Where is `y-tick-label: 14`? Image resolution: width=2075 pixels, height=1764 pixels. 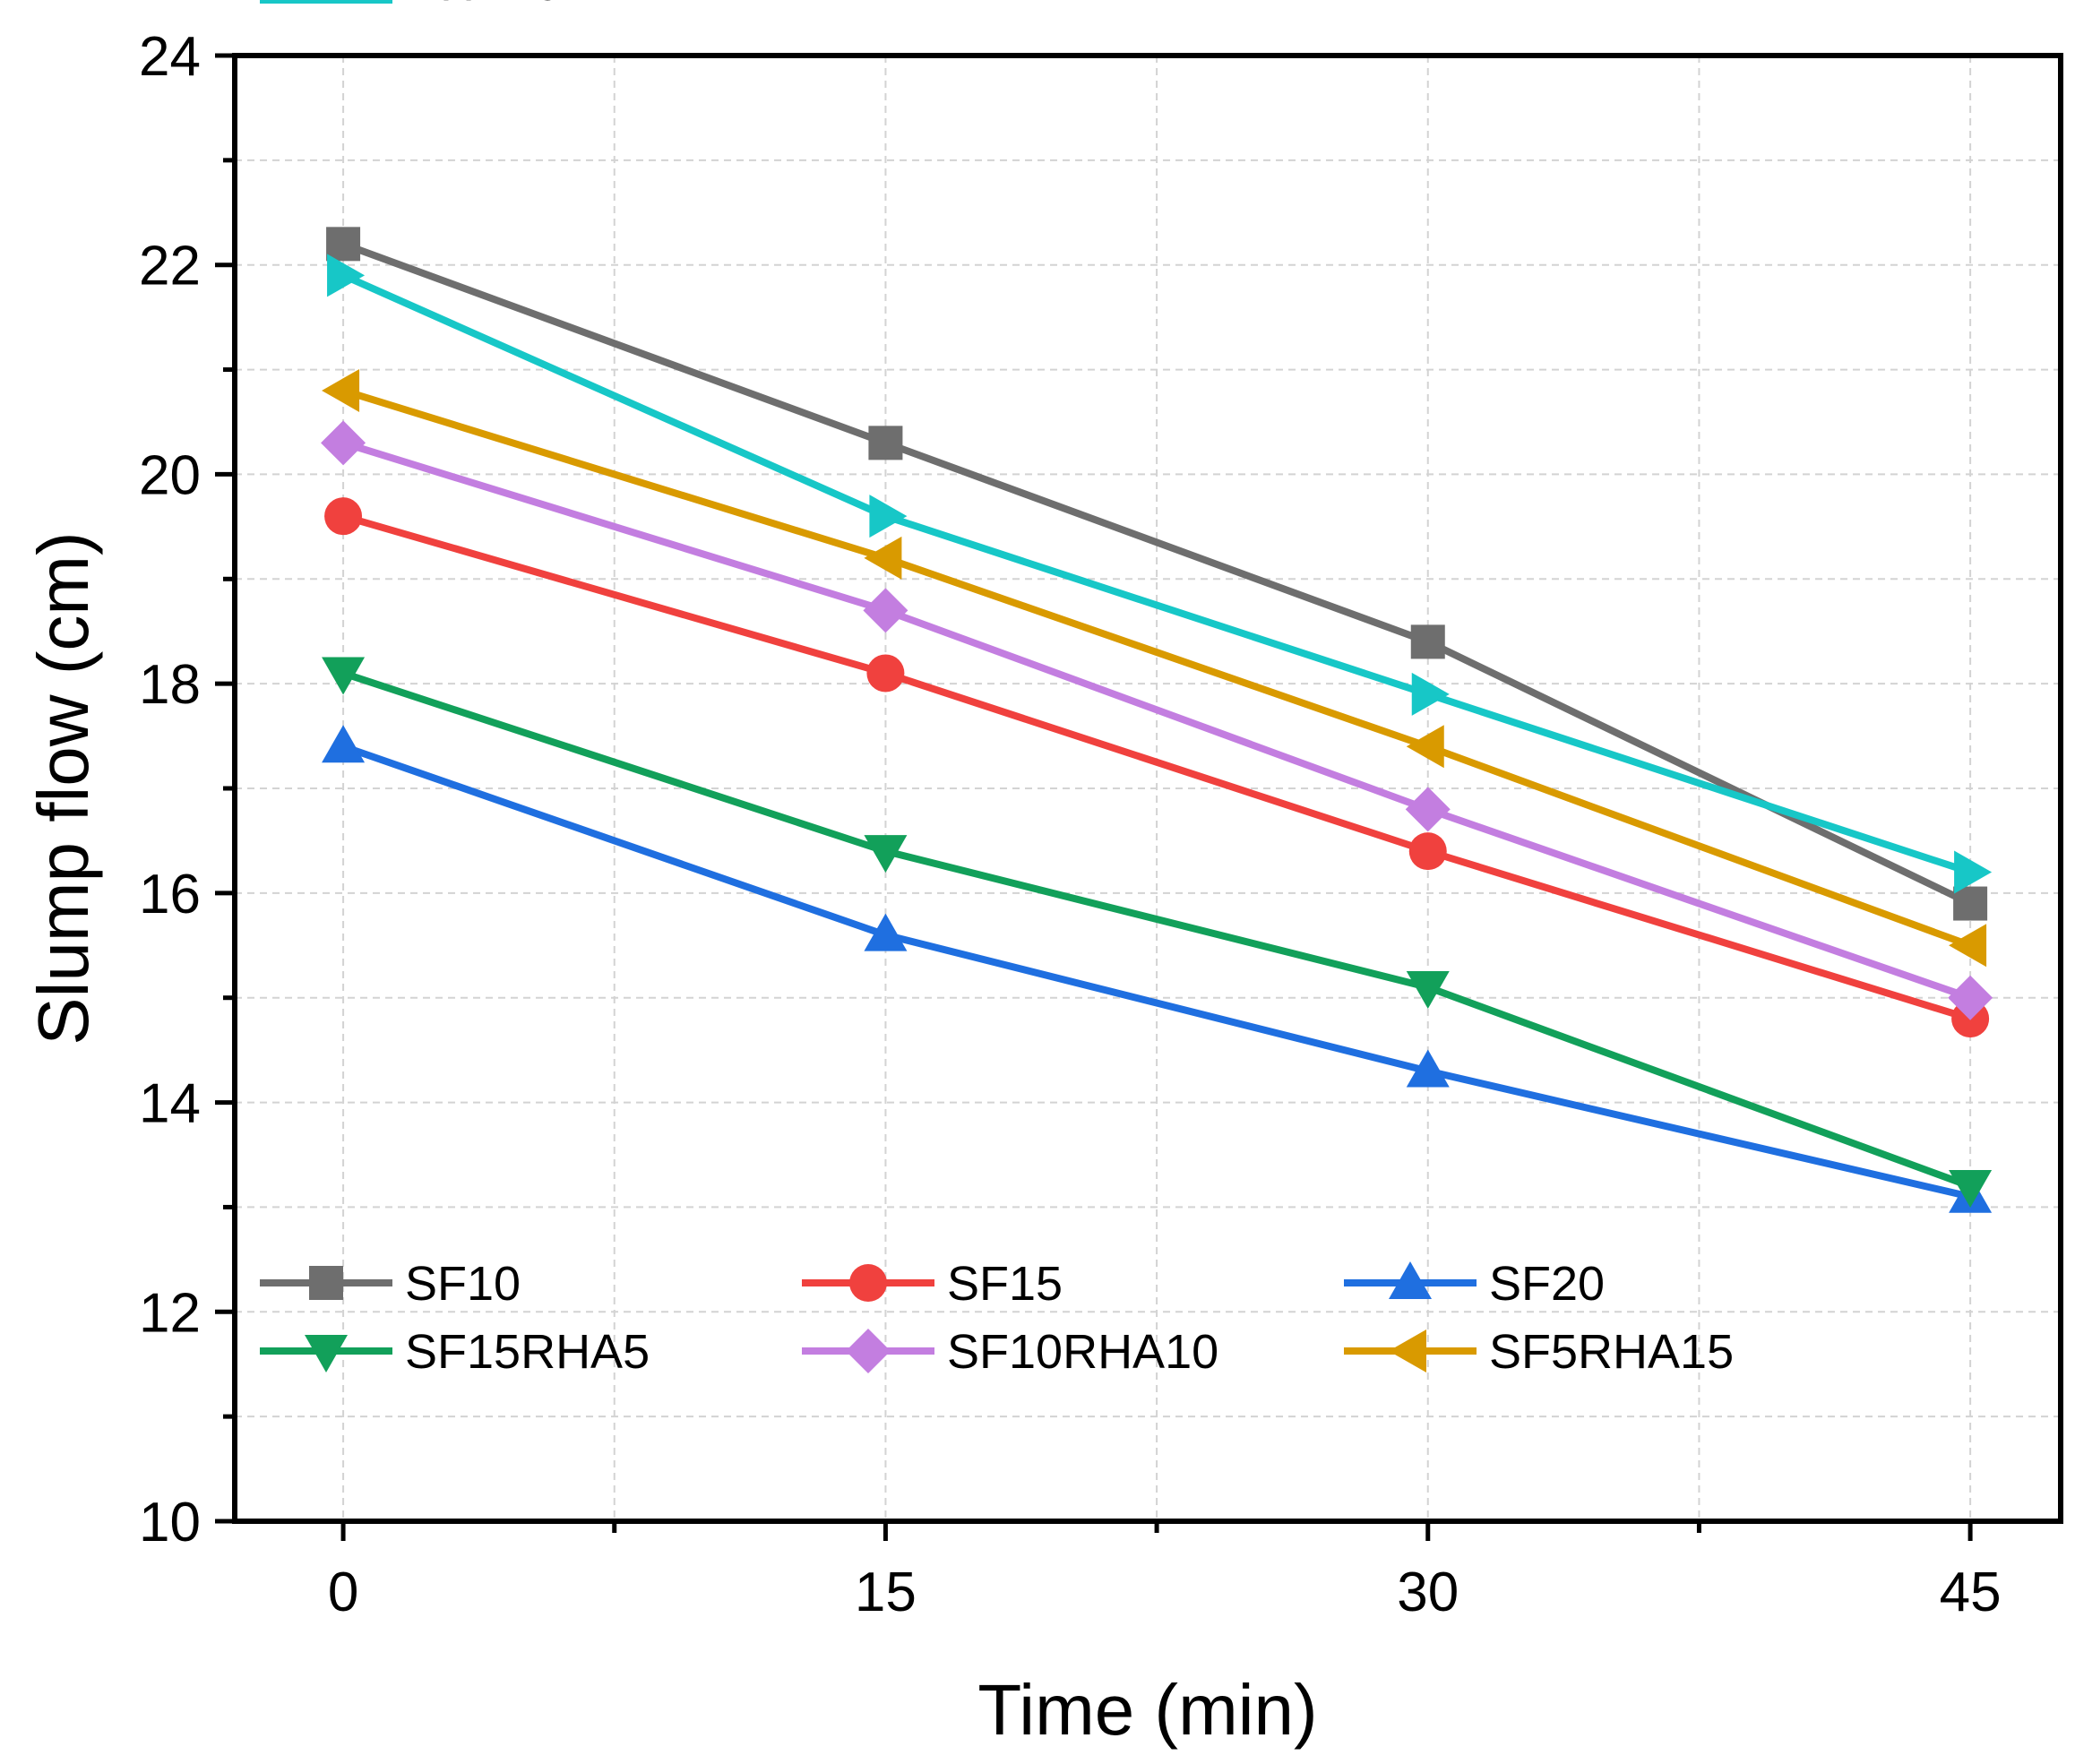 y-tick-label: 14 is located at coordinates (170, 1104).